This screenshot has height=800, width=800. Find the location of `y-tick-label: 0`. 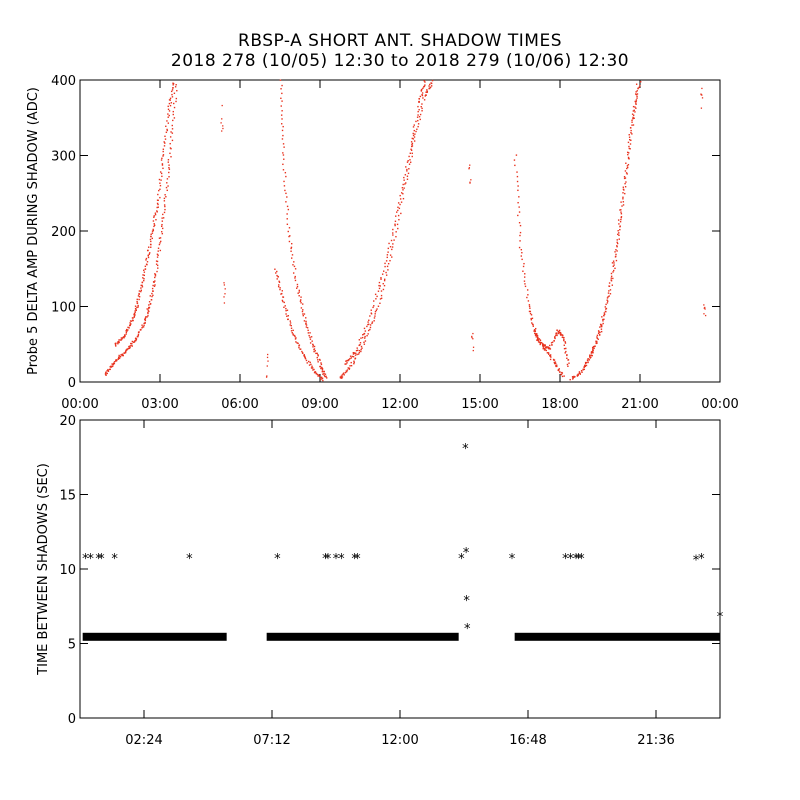

y-tick-label: 0 is located at coordinates (72, 383).